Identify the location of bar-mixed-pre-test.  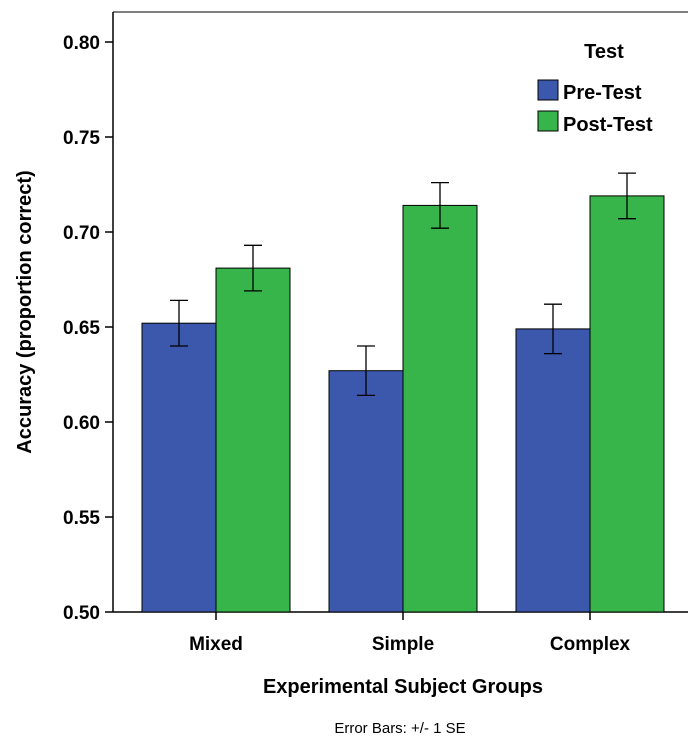
(179, 467).